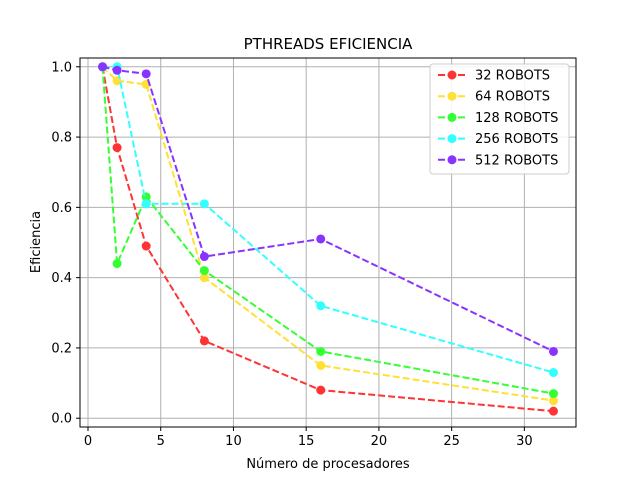  I want to click on x-tick-label: 10, so click(233, 441).